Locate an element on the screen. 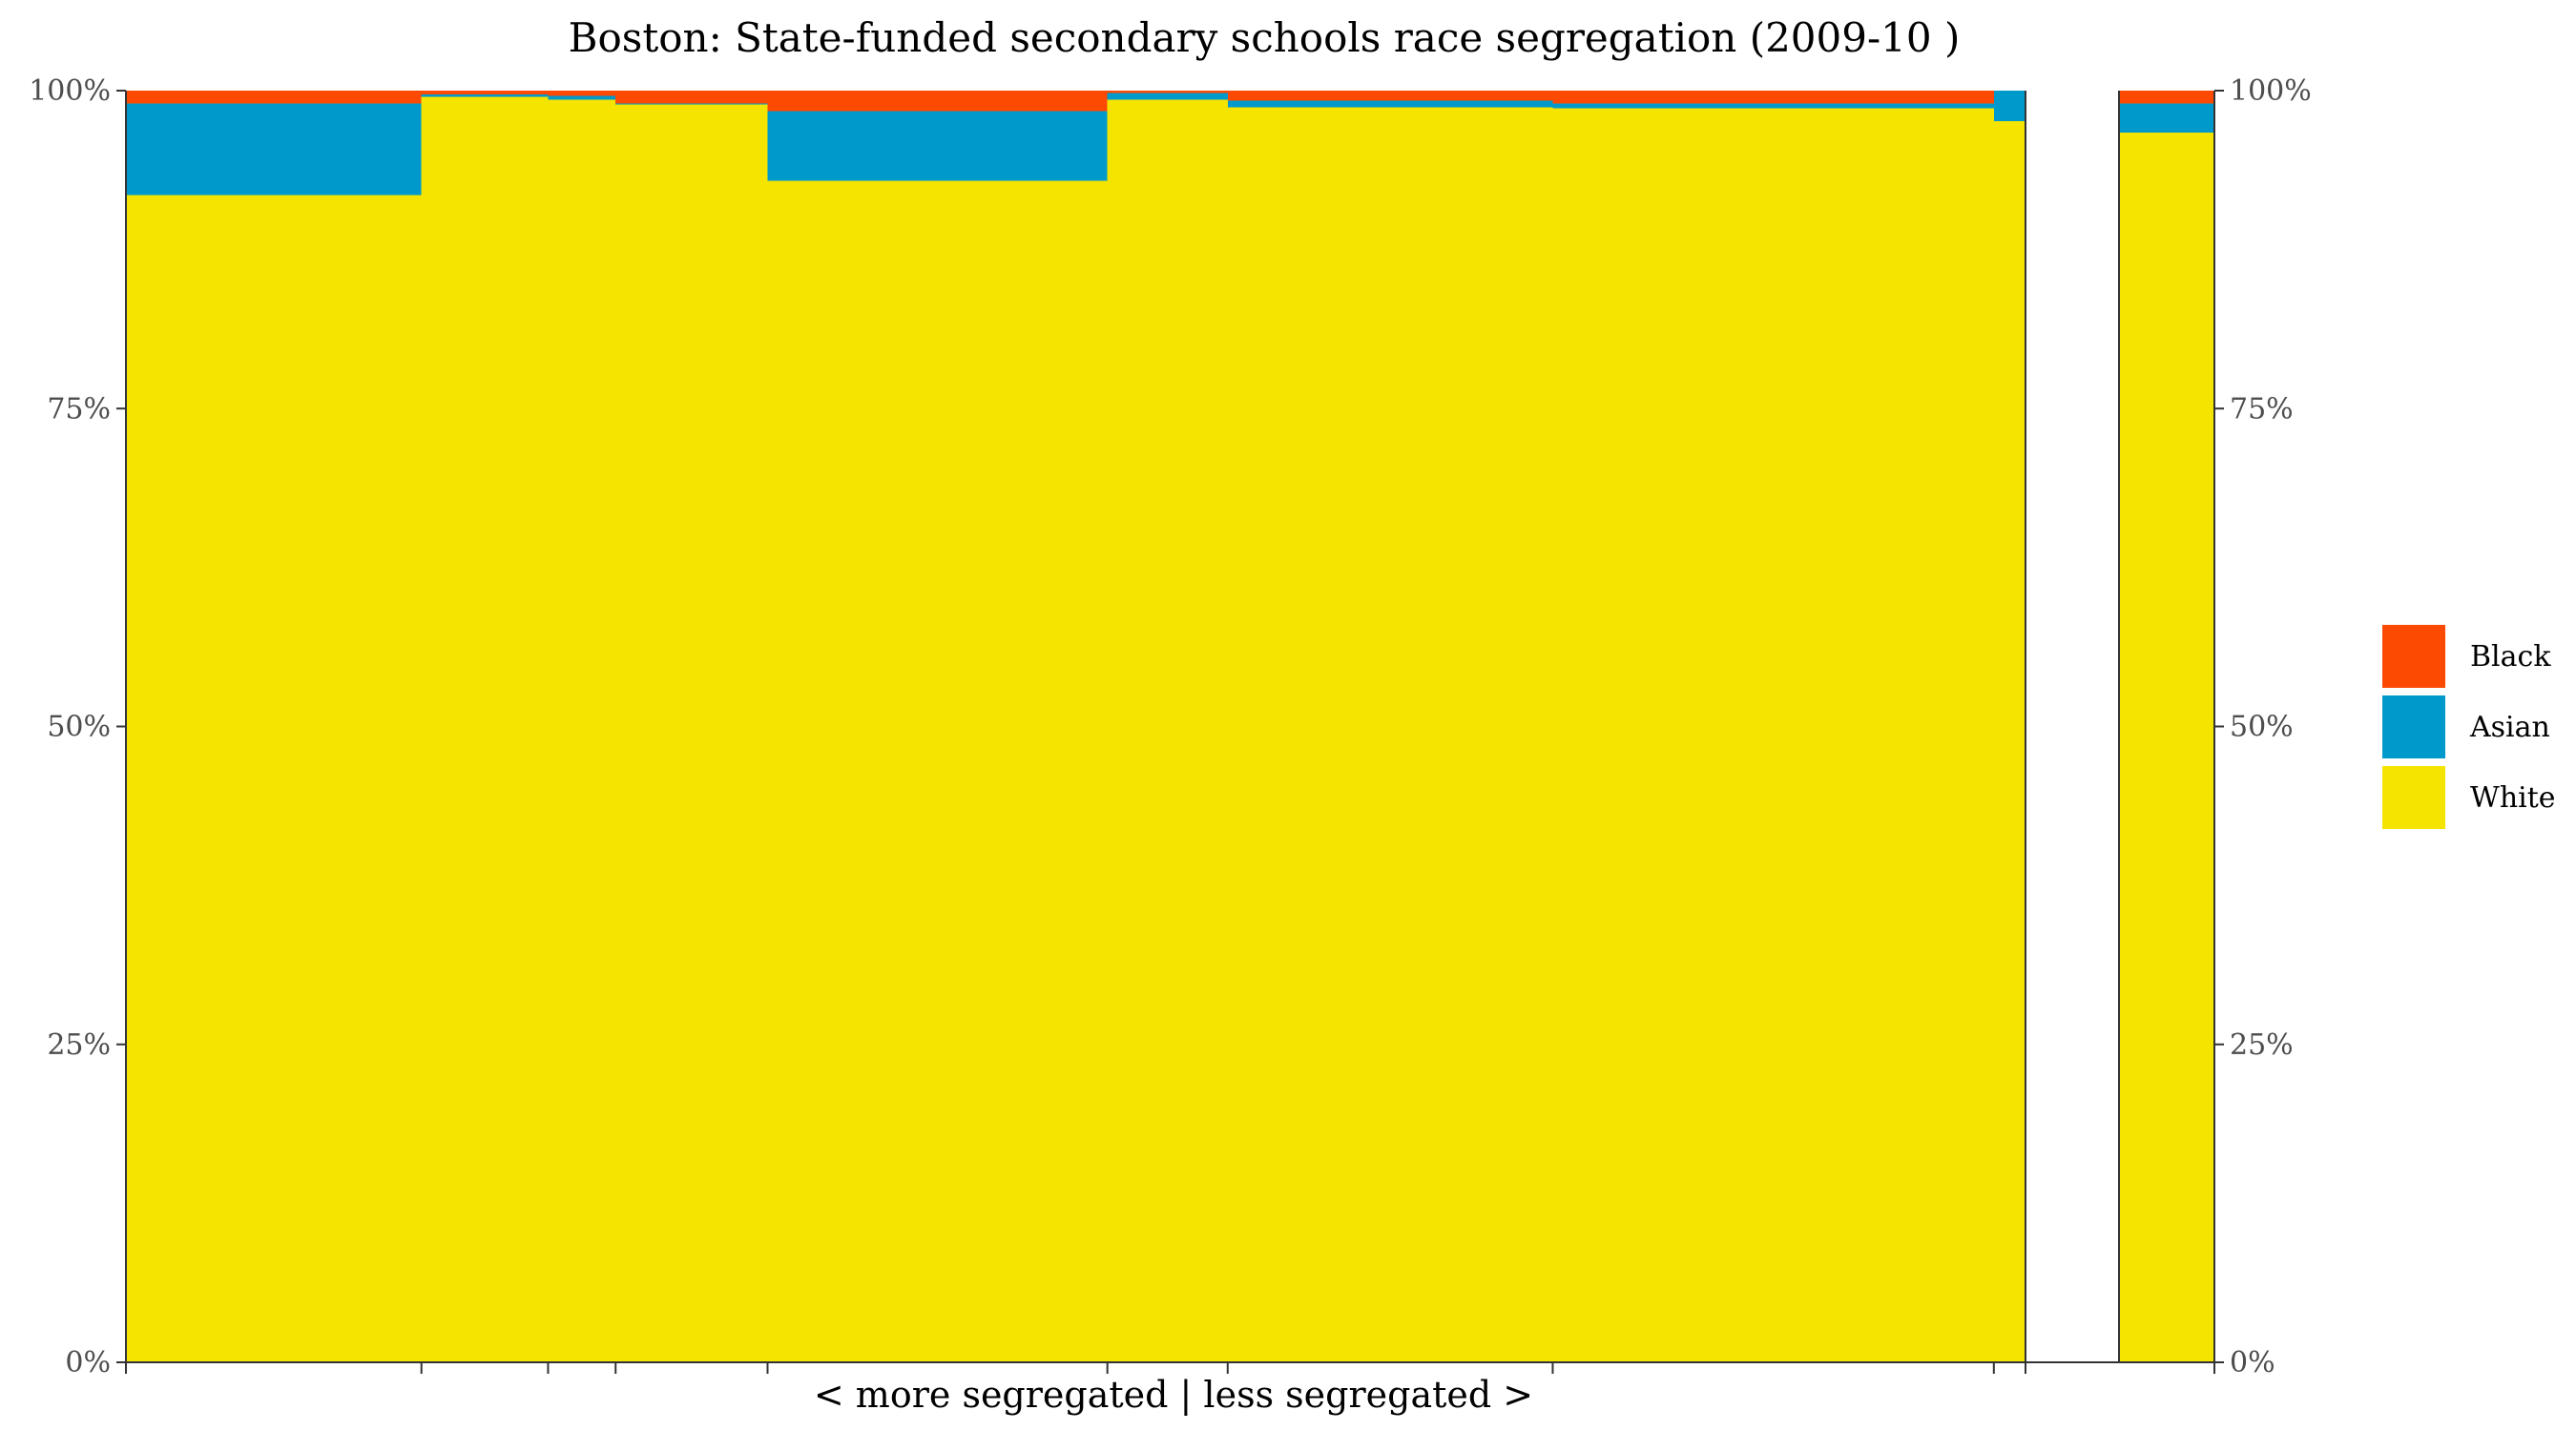 This screenshot has width=2576, height=1431. left-y-tick-label: 50% is located at coordinates (79, 727).